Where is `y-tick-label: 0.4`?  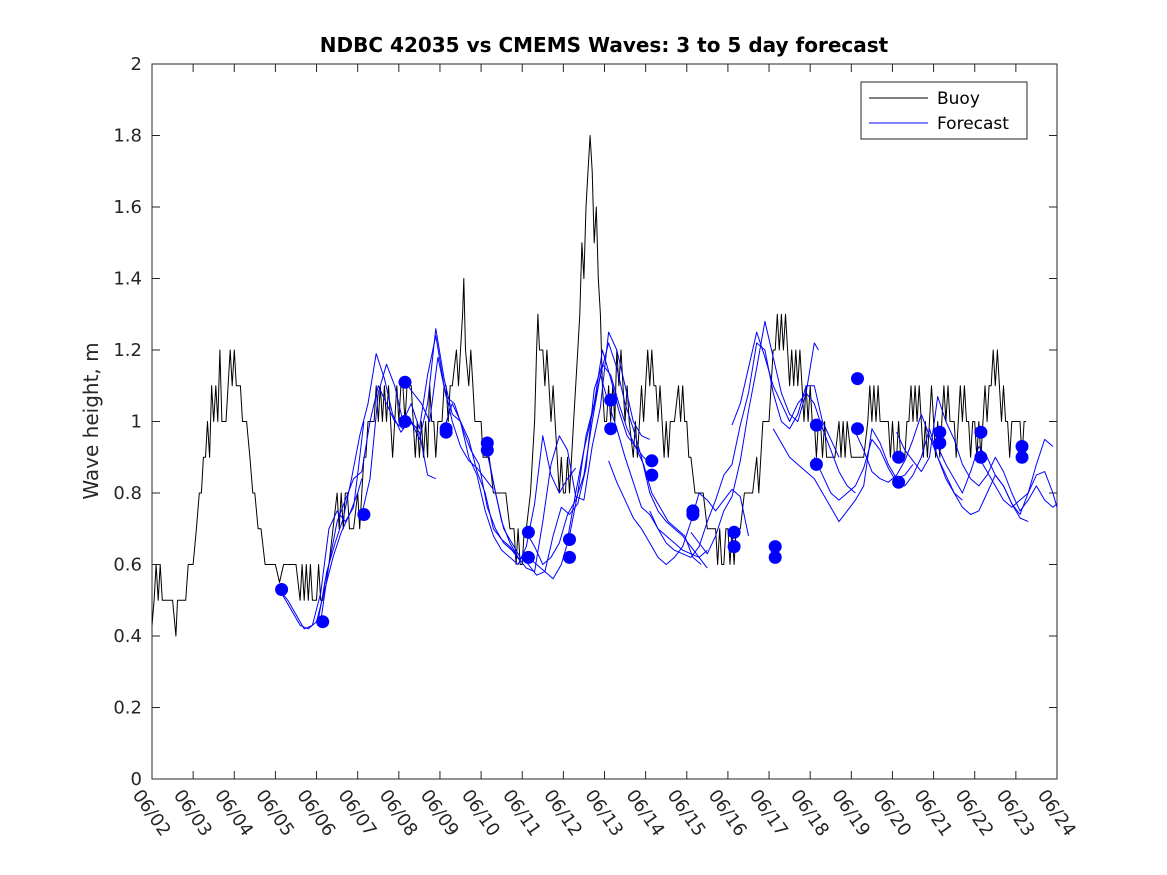 y-tick-label: 0.4 is located at coordinates (127, 636).